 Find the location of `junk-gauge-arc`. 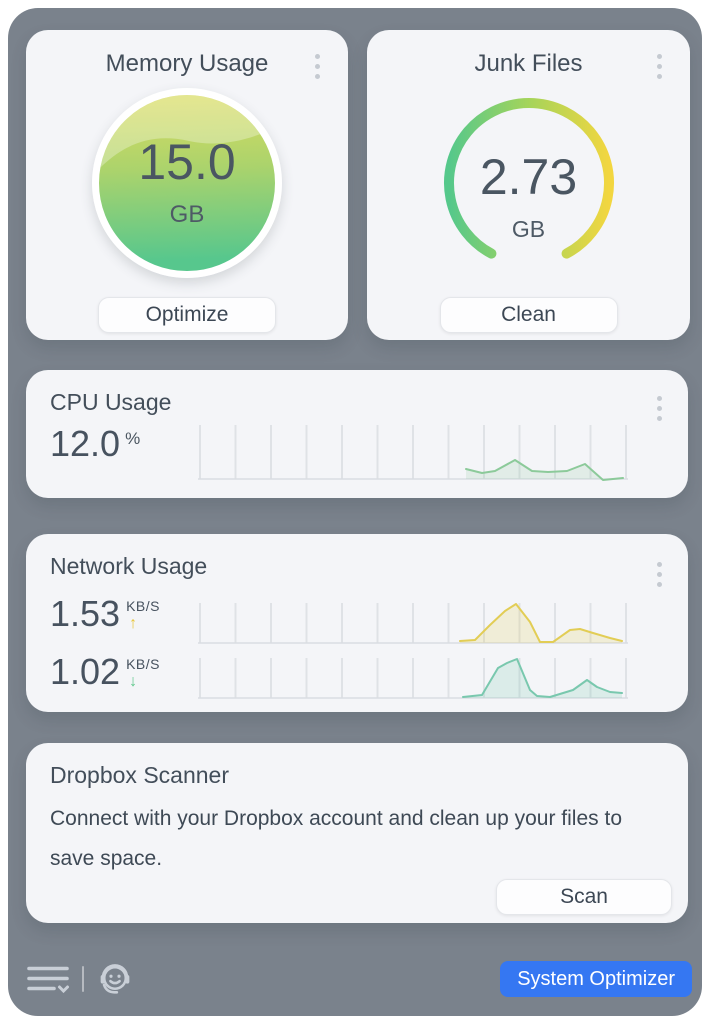

junk-gauge-arc is located at coordinates (528, 178).